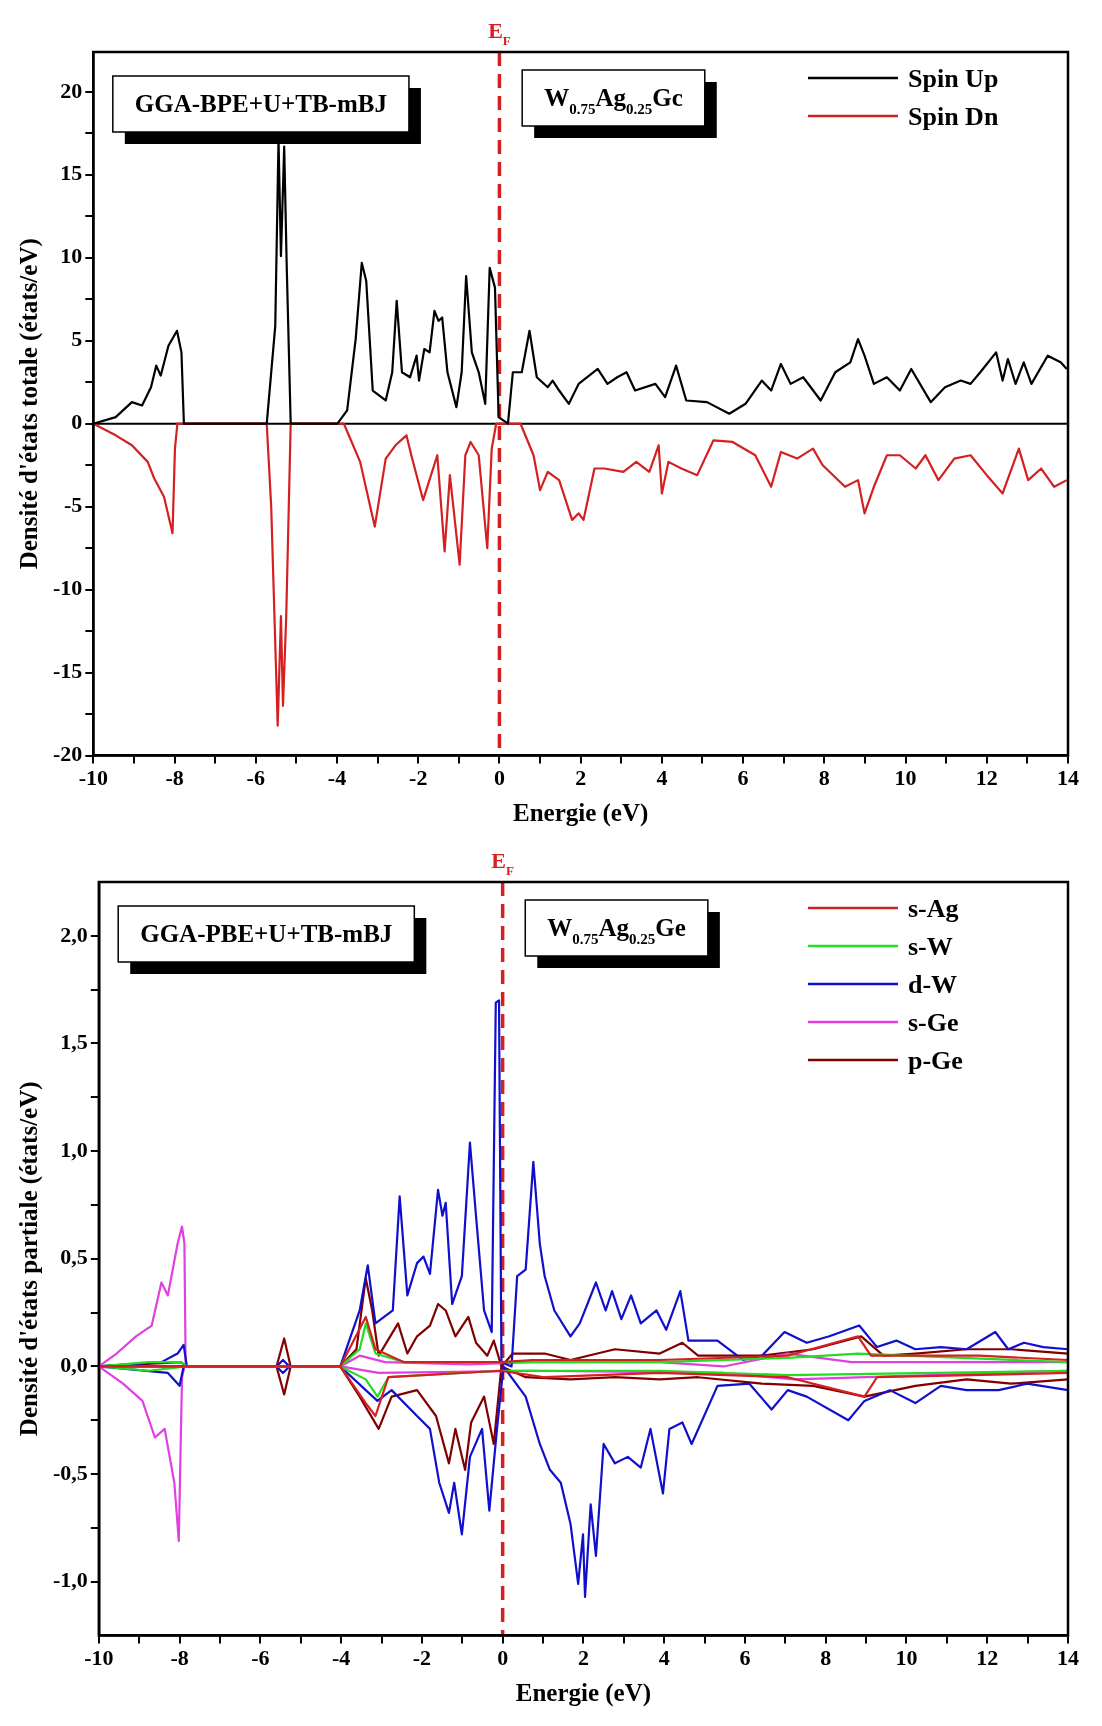 This screenshot has height=1726, width=1102. Describe the element at coordinates (73, 505) in the screenshot. I see `y-tick-label: -5` at that location.